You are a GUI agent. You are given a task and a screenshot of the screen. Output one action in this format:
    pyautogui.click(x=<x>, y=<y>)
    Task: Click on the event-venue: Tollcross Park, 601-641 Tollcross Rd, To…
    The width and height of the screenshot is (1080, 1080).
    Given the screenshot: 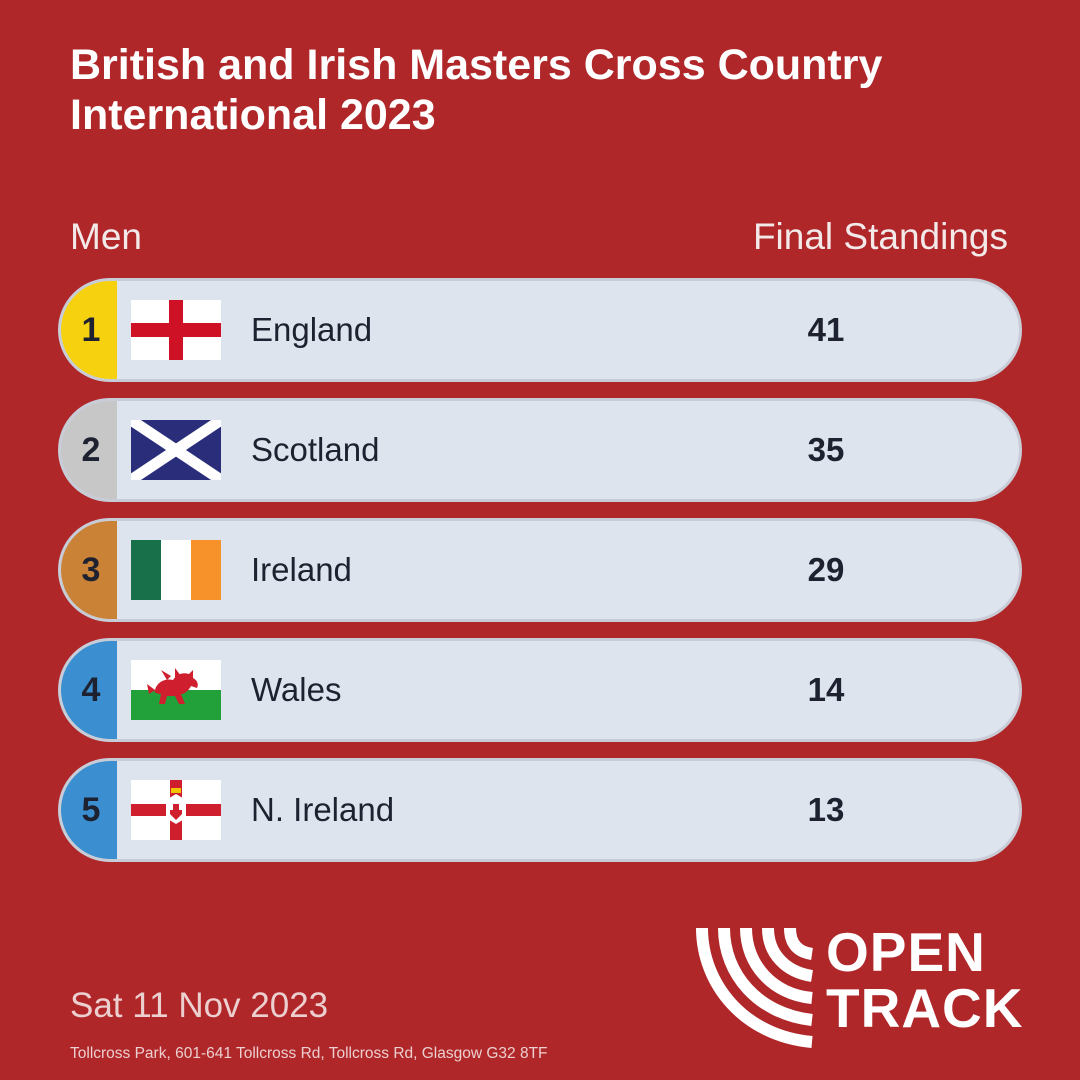 What is the action you would take?
    pyautogui.click(x=309, y=1053)
    